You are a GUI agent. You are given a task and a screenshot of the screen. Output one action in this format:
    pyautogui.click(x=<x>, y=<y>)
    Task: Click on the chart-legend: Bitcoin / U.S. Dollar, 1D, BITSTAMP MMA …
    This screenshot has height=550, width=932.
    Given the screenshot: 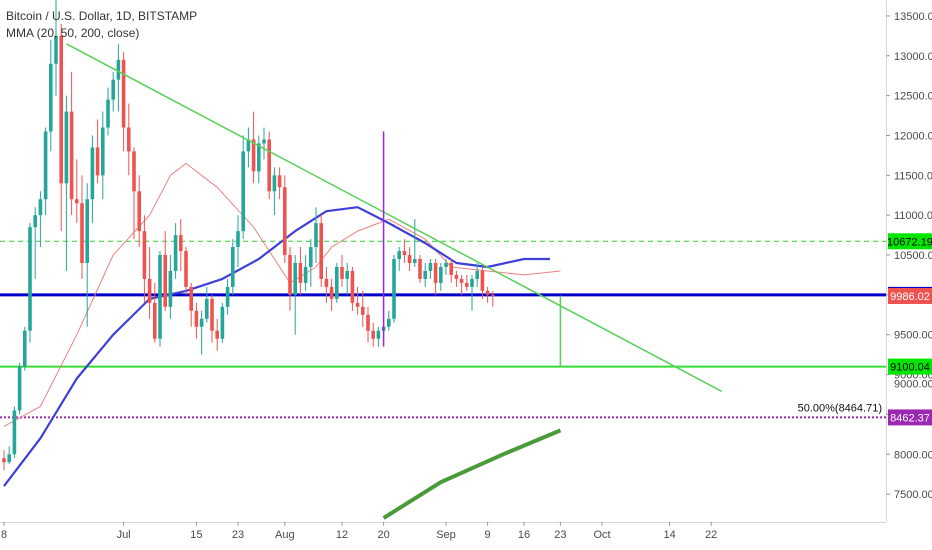 What is the action you would take?
    pyautogui.click(x=101, y=25)
    